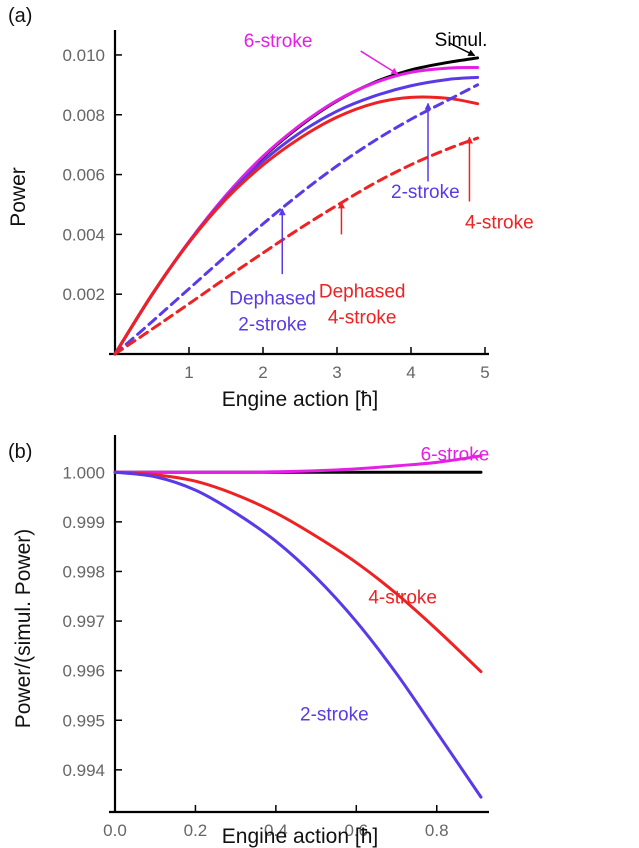  Describe the element at coordinates (83, 621) in the screenshot. I see `y-tick-label: 0.997` at that location.